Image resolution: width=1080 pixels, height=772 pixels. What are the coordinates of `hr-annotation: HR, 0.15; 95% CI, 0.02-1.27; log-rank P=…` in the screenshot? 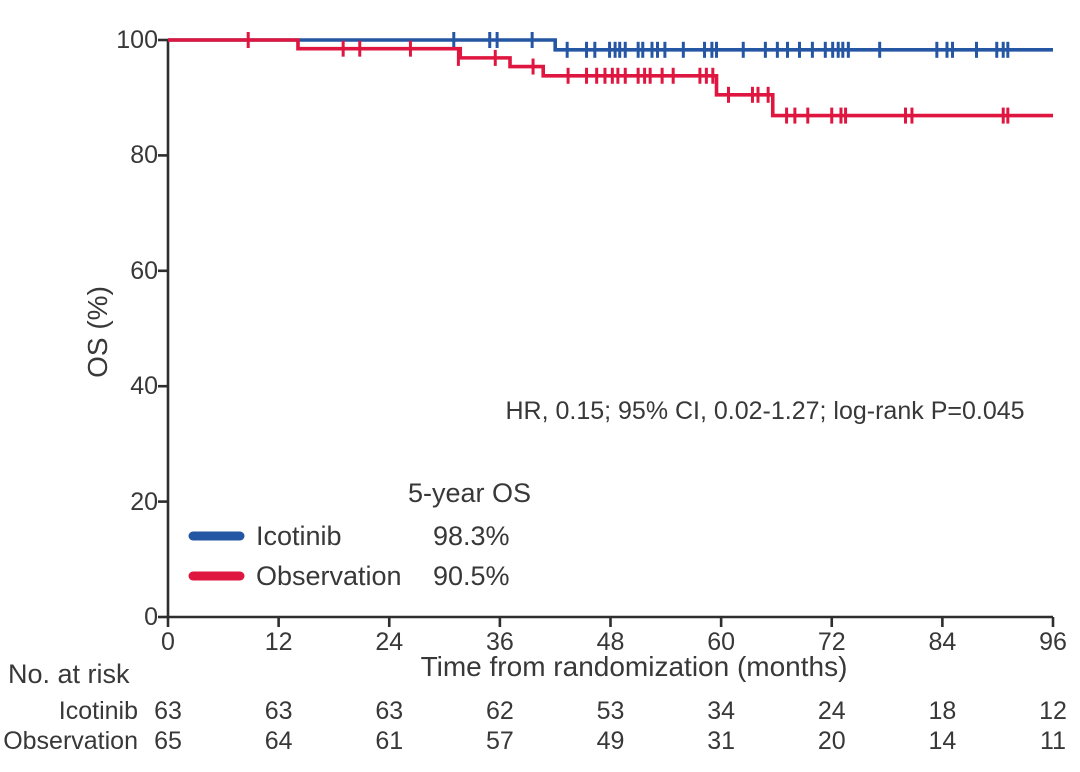 It's located at (765, 411).